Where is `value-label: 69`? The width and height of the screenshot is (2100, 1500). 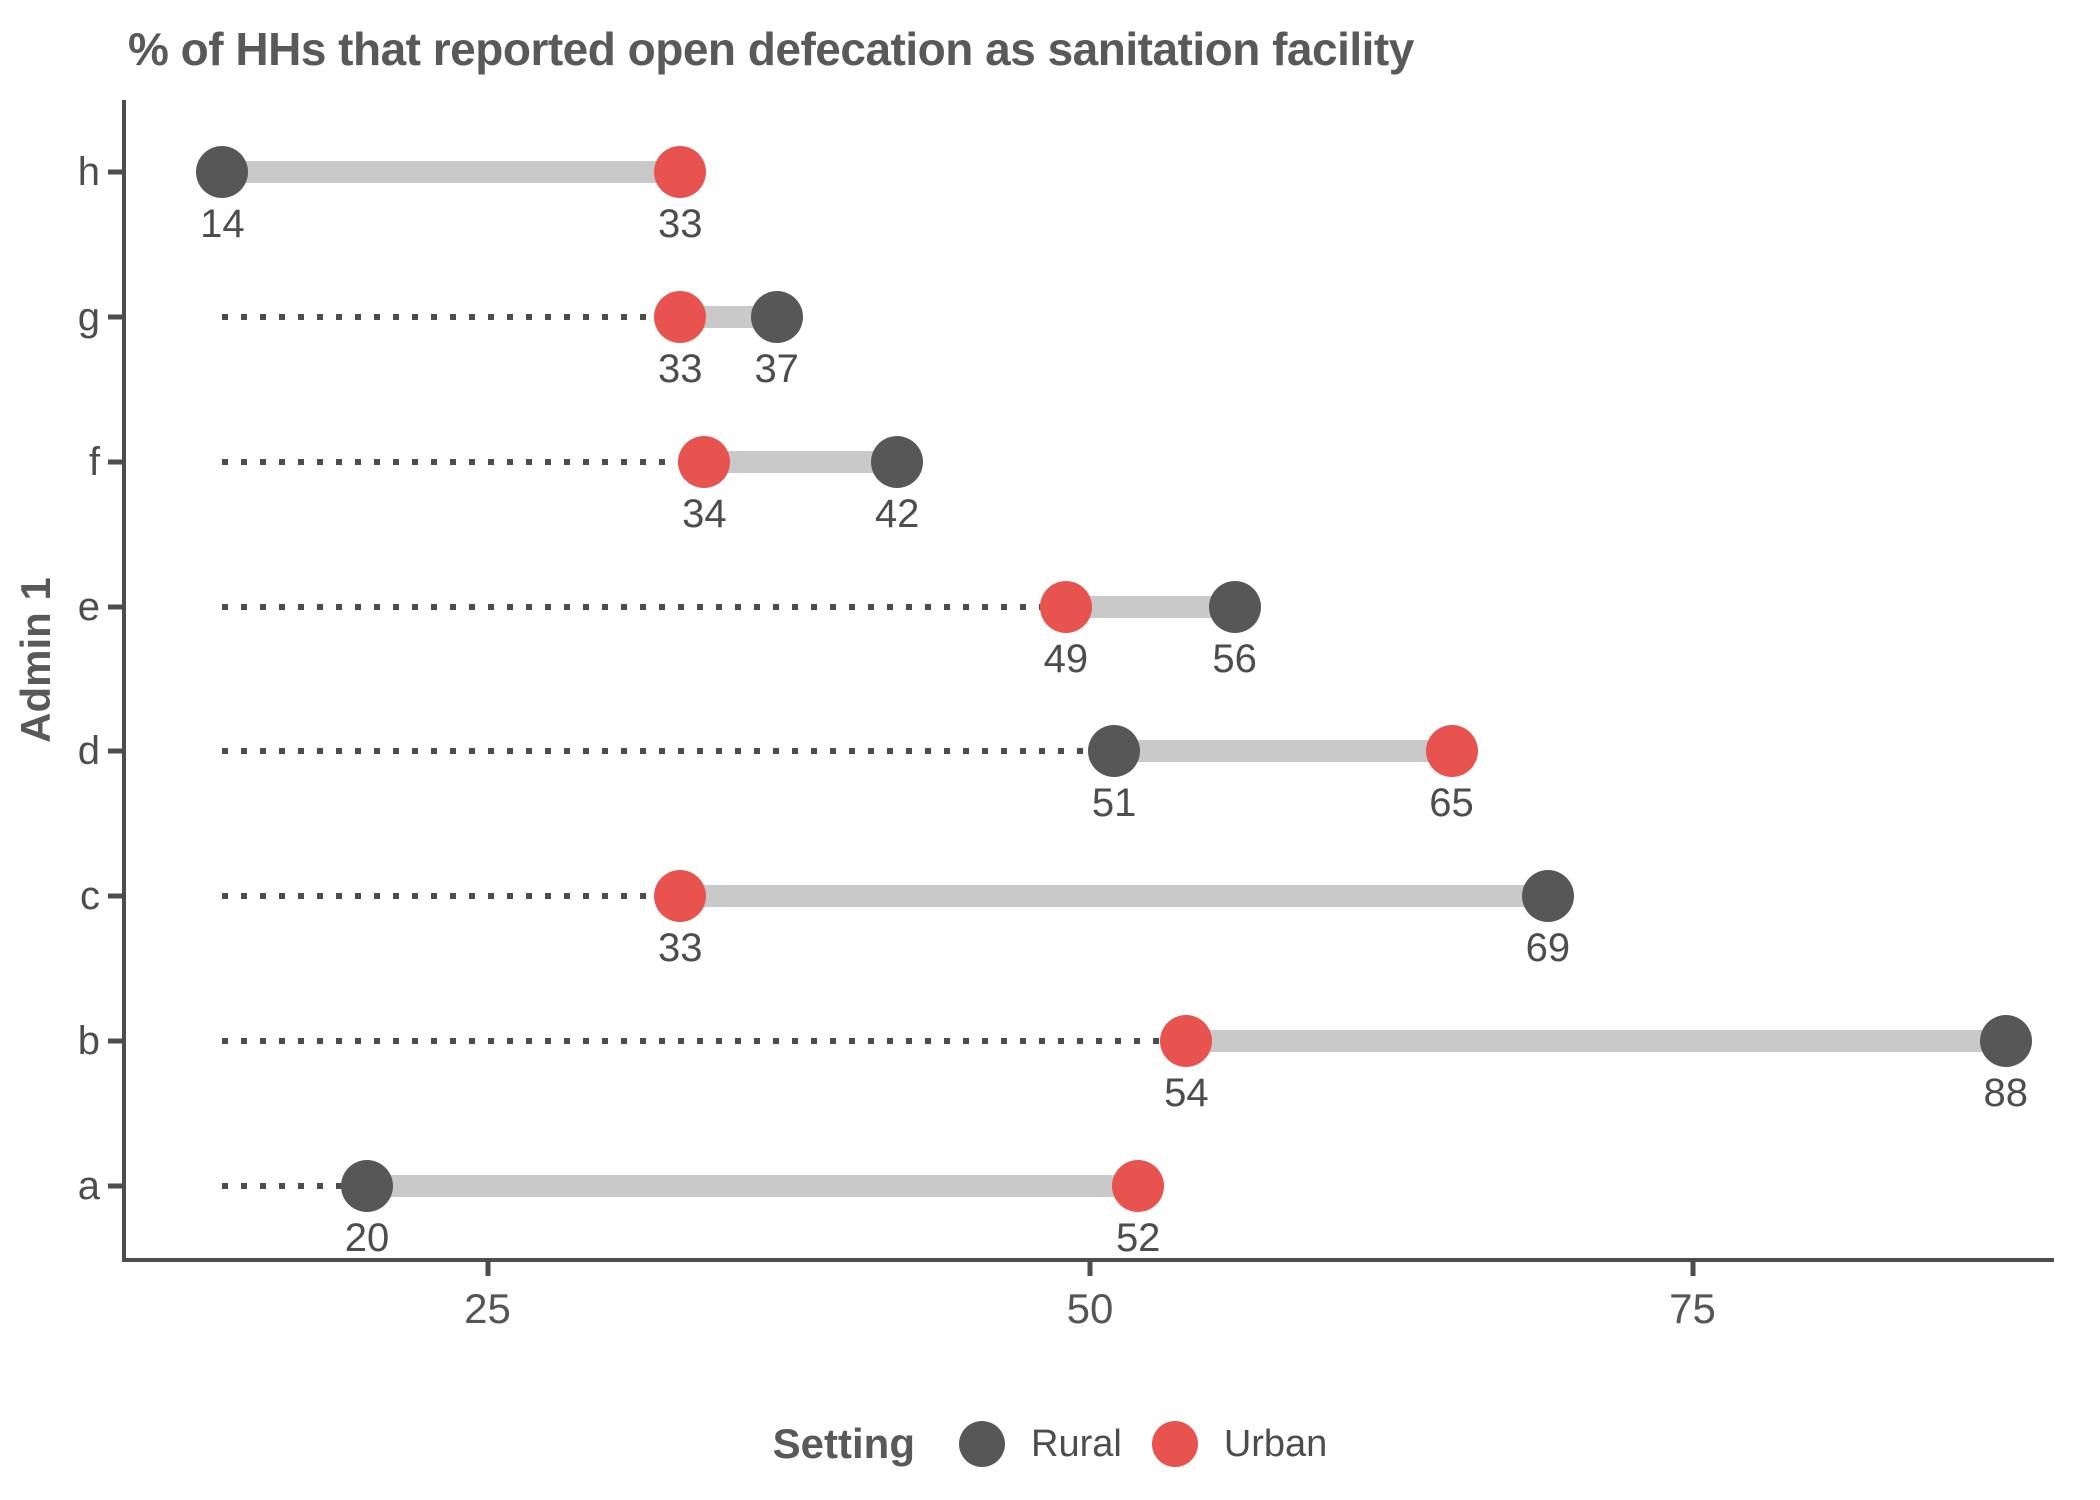 value-label: 69 is located at coordinates (1548, 948).